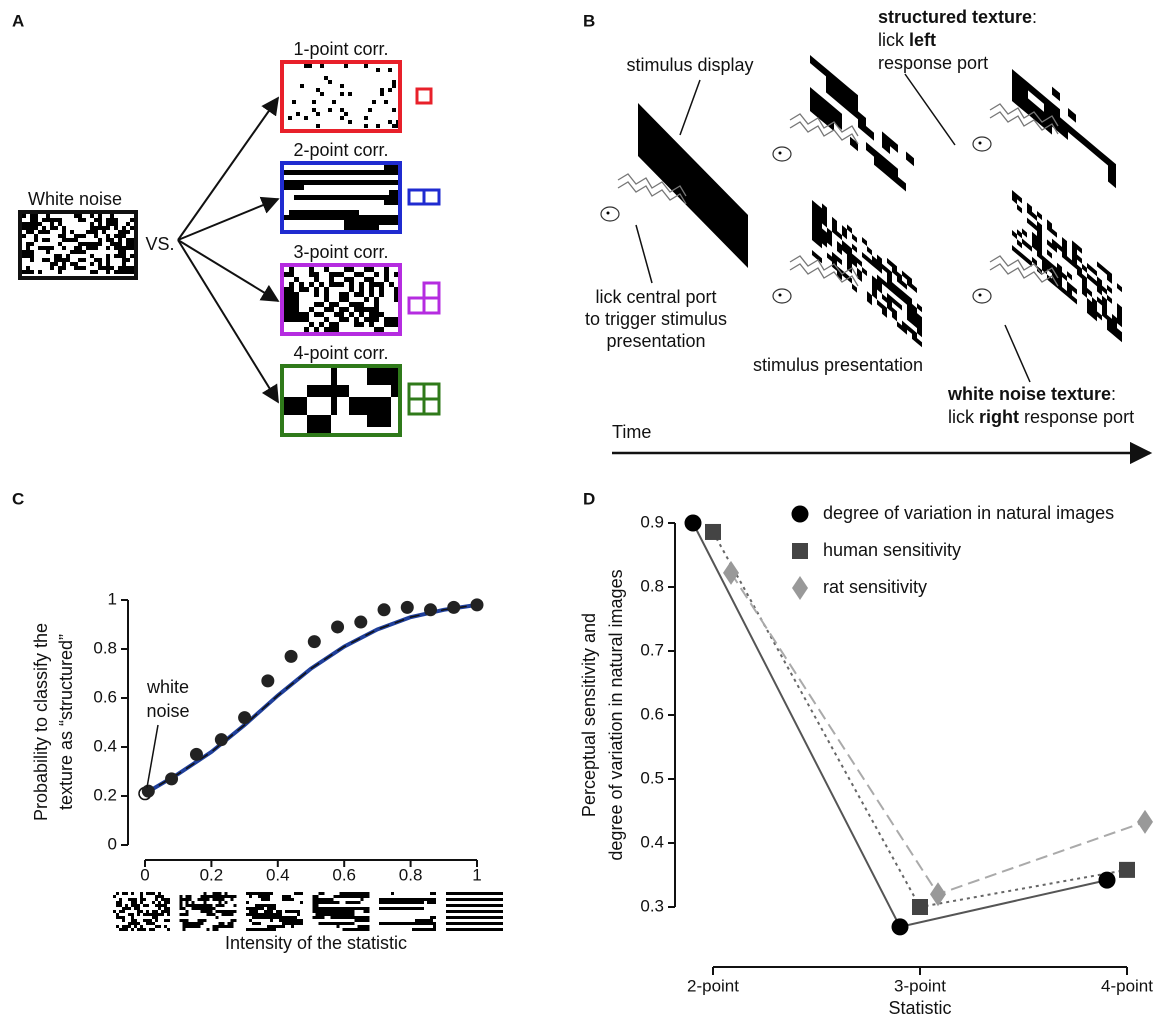 The image size is (1169, 1021). I want to click on label: D, so click(589, 498).